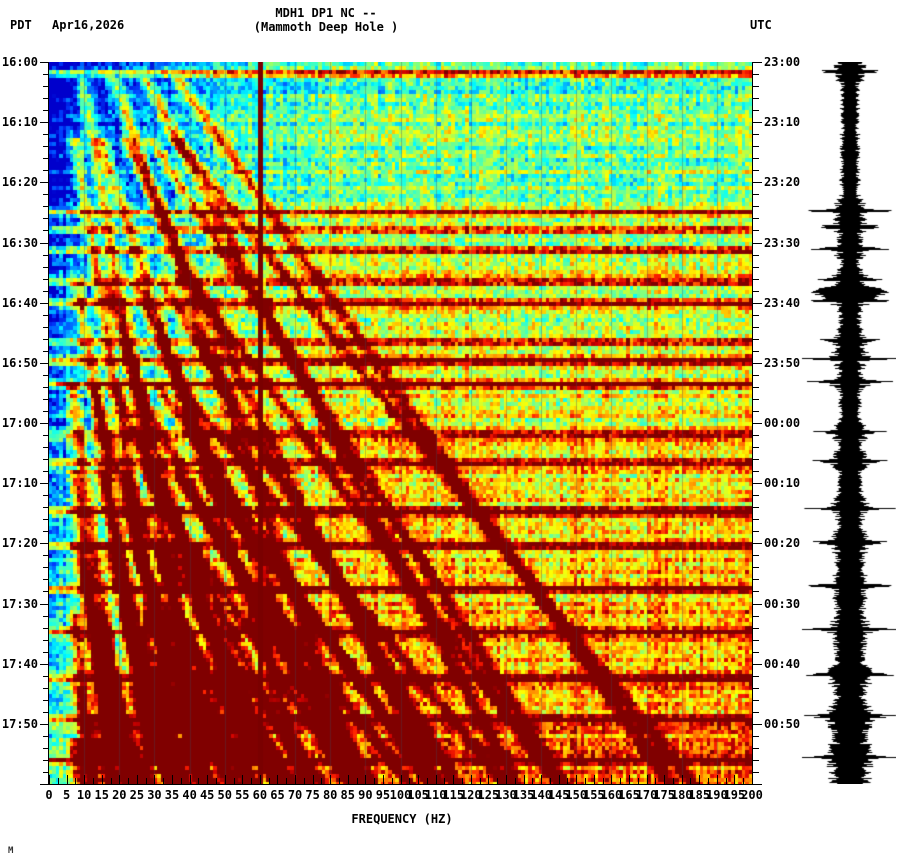  Describe the element at coordinates (19, 663) in the screenshot. I see `left-axis-time-label: 17:40` at that location.